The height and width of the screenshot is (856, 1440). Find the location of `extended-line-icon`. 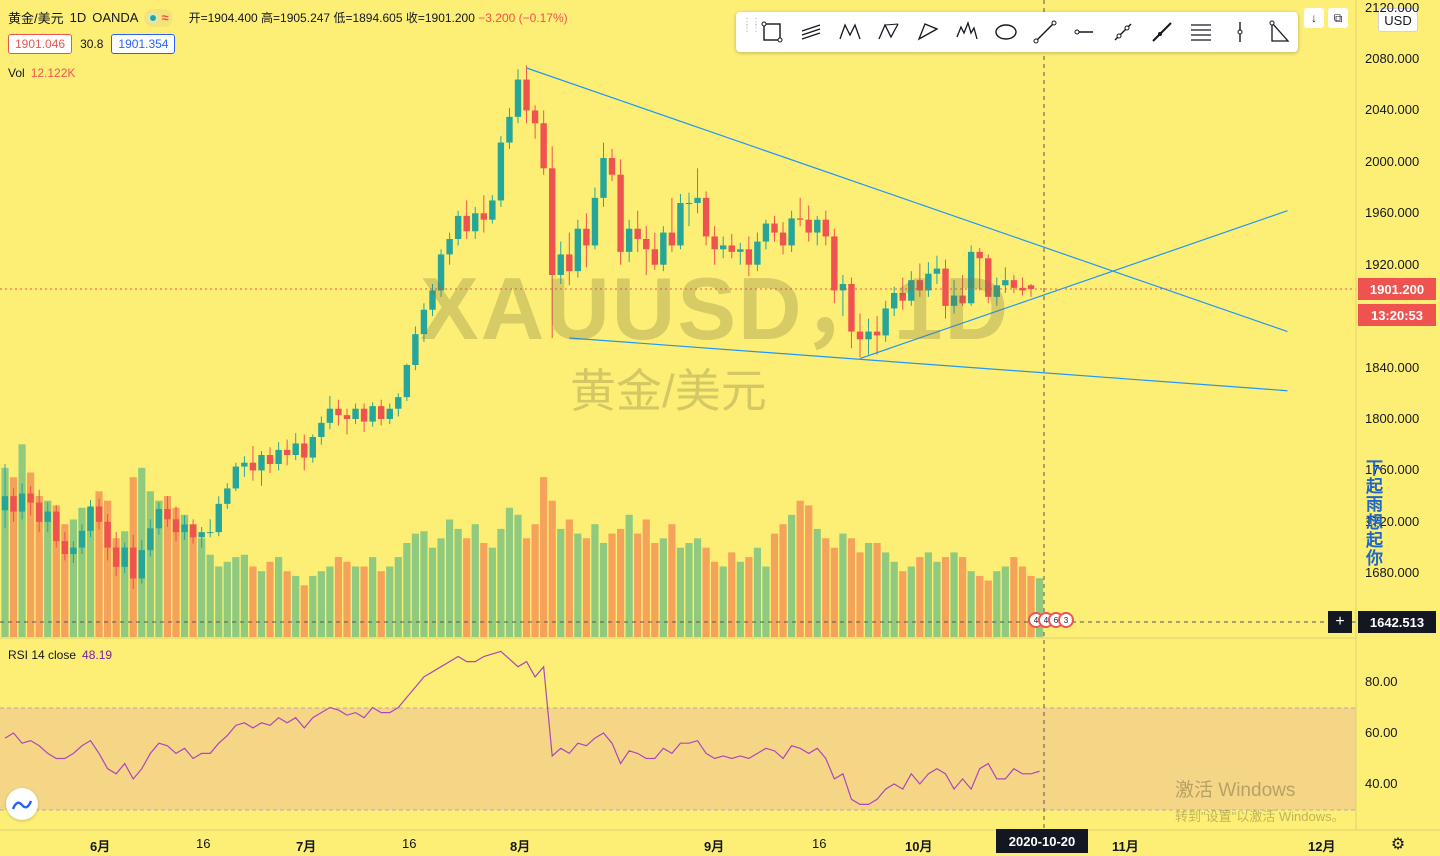

extended-line-icon is located at coordinates (1161, 32).